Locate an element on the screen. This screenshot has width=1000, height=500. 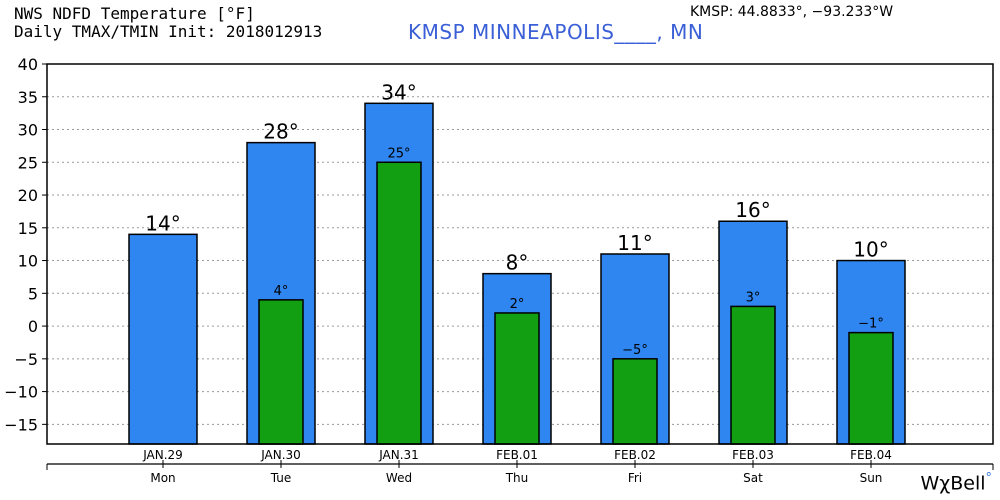
y-tick-label: 5 is located at coordinates (33, 293).